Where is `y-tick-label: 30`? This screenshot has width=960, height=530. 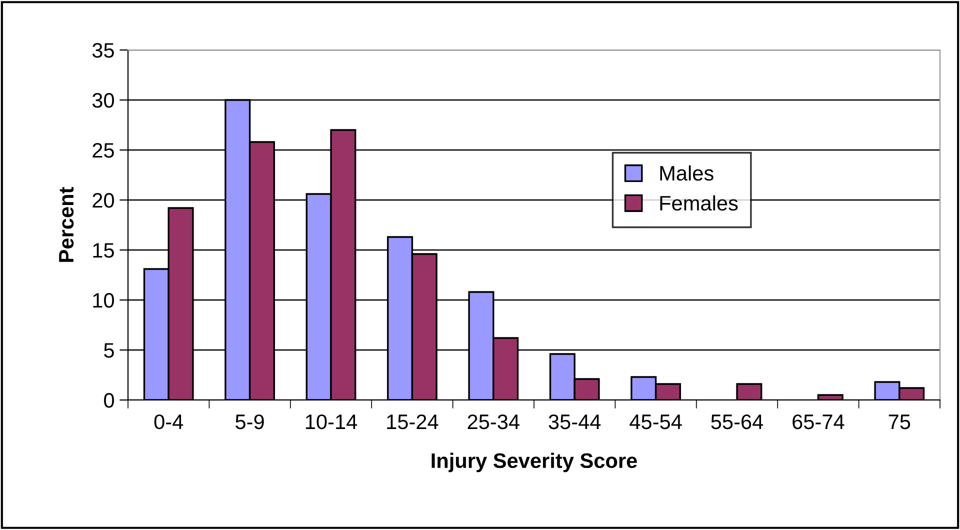 y-tick-label: 30 is located at coordinates (103, 100).